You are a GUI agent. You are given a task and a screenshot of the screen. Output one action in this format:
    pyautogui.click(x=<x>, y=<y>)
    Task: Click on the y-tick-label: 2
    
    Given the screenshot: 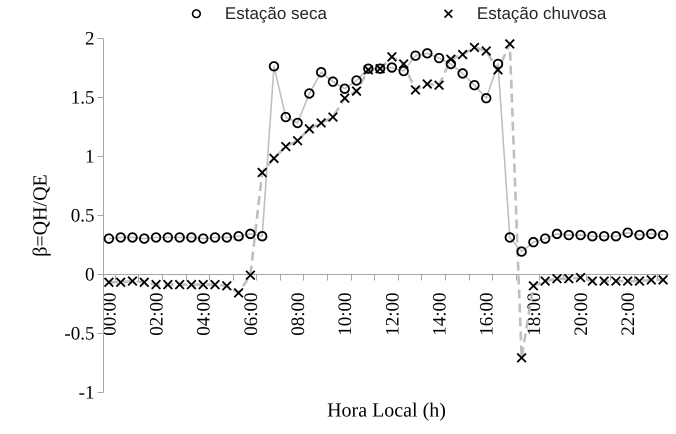 What is the action you would take?
    pyautogui.click(x=89, y=39)
    